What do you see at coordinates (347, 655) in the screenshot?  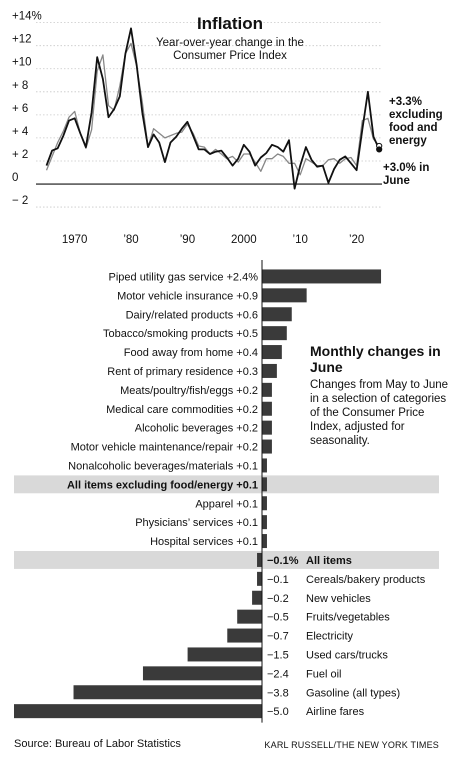 I see `bar-category-label: Used cars/trucks` at bounding box center [347, 655].